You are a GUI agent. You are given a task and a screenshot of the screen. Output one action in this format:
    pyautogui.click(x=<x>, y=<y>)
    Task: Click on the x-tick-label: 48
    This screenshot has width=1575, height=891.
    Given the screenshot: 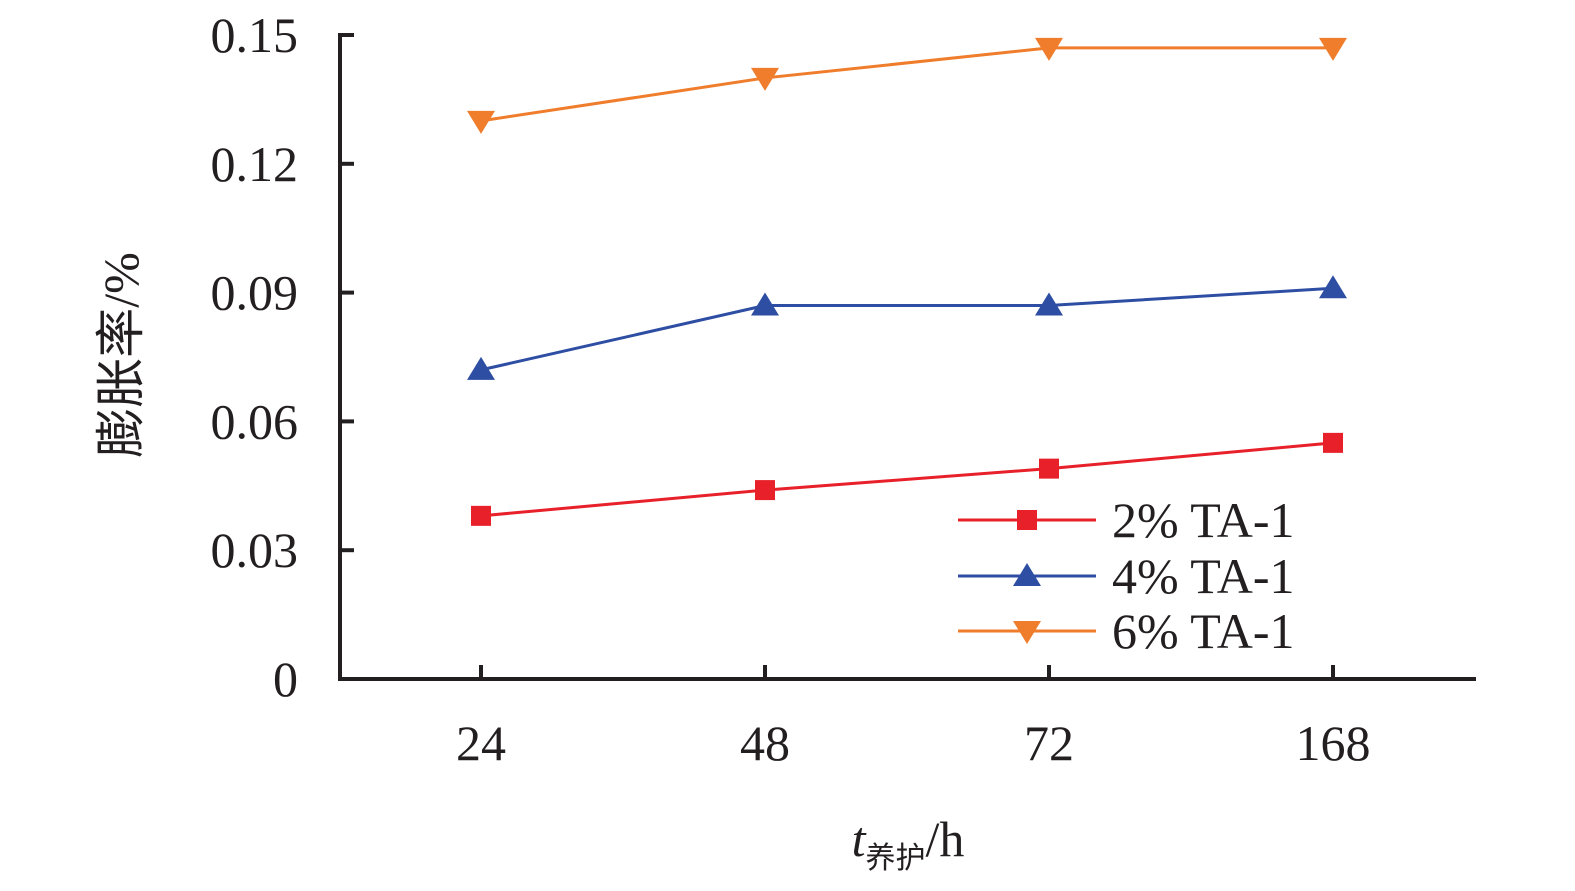 What is the action you would take?
    pyautogui.click(x=765, y=743)
    